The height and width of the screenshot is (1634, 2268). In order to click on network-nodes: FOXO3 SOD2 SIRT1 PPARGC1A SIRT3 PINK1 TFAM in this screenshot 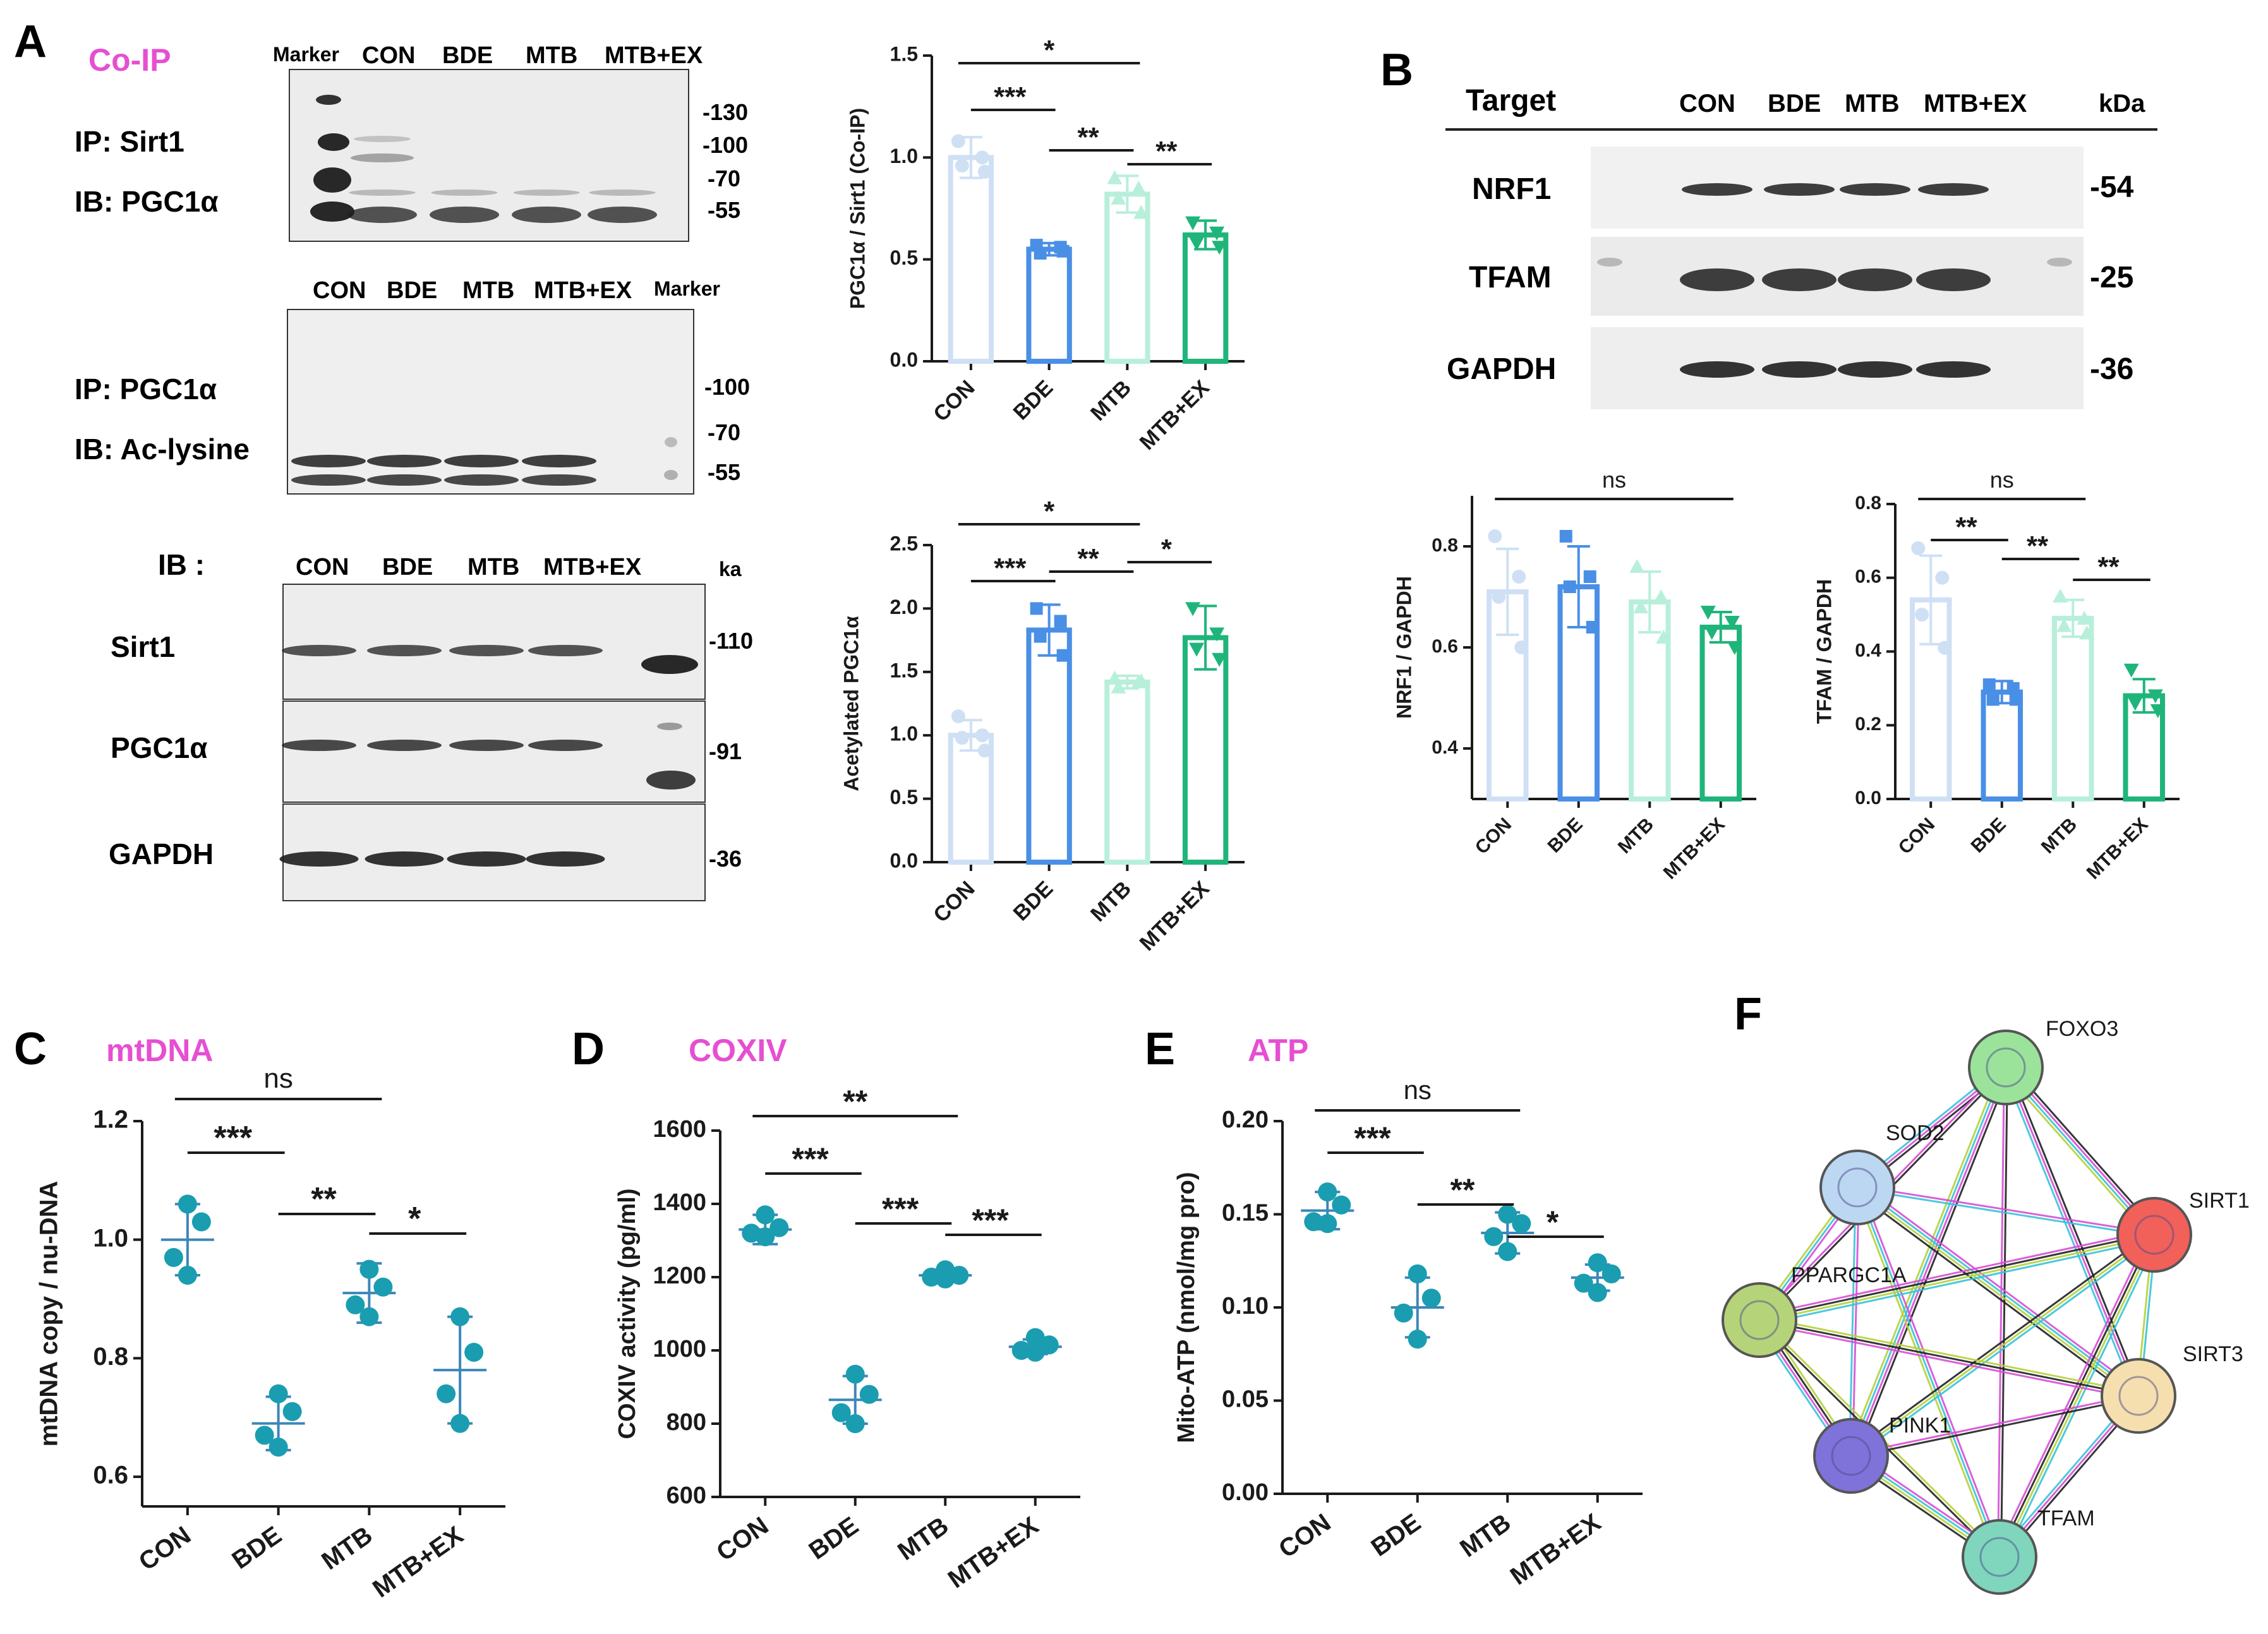, I will do `click(1986, 1306)`.